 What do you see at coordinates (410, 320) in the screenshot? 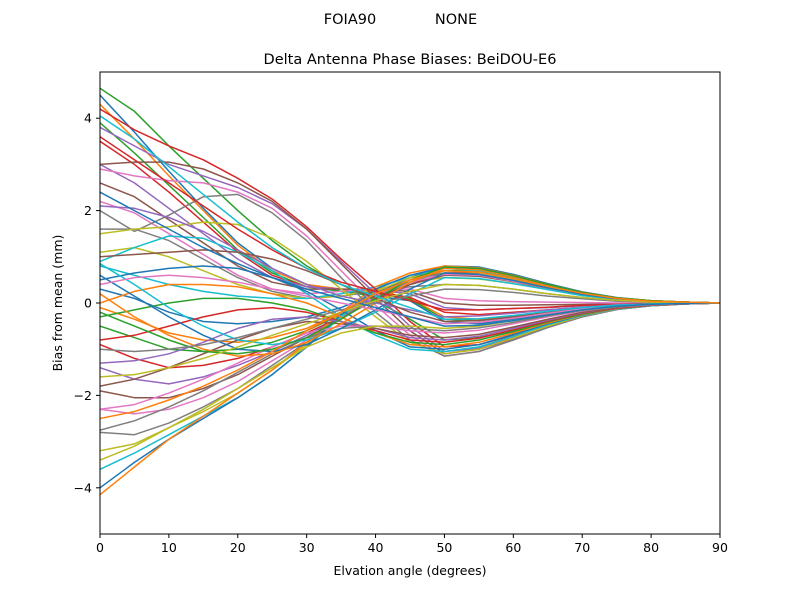
I see `series-line-s48` at bounding box center [410, 320].